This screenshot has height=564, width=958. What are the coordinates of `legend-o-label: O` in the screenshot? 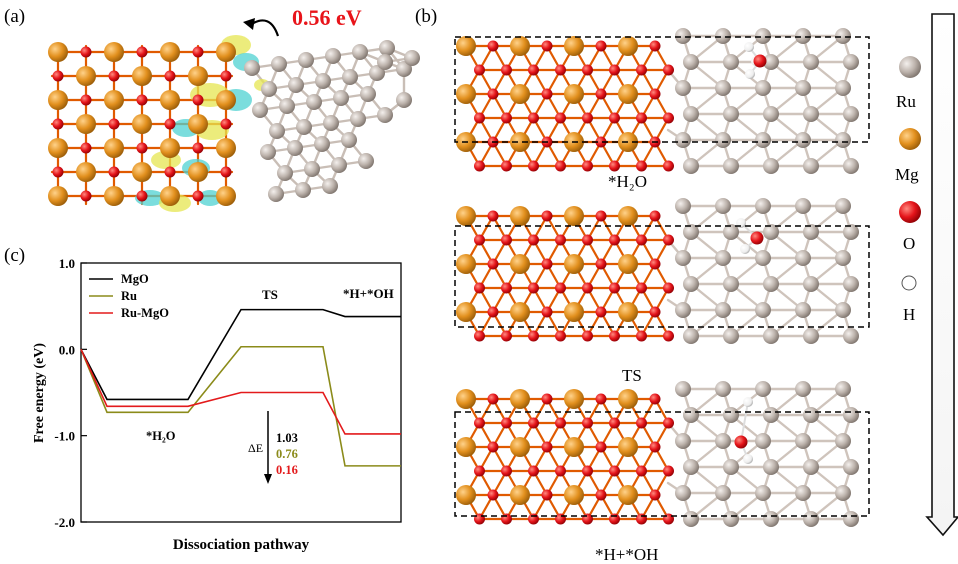 It's located at (909, 243).